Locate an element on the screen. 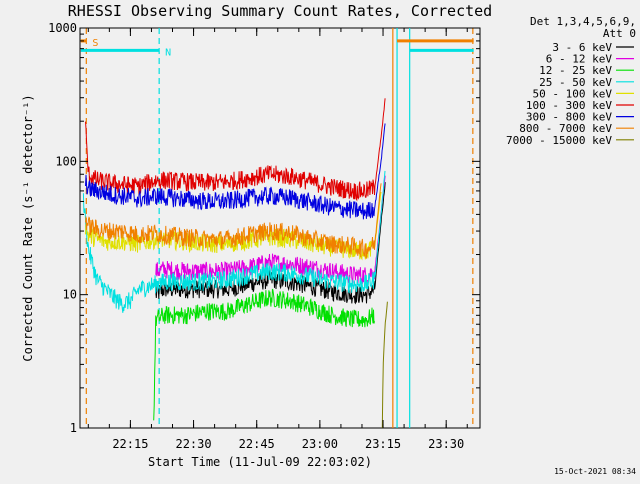 The width and height of the screenshot is (640, 484). series-7000-15000-kev is located at coordinates (384, 365).